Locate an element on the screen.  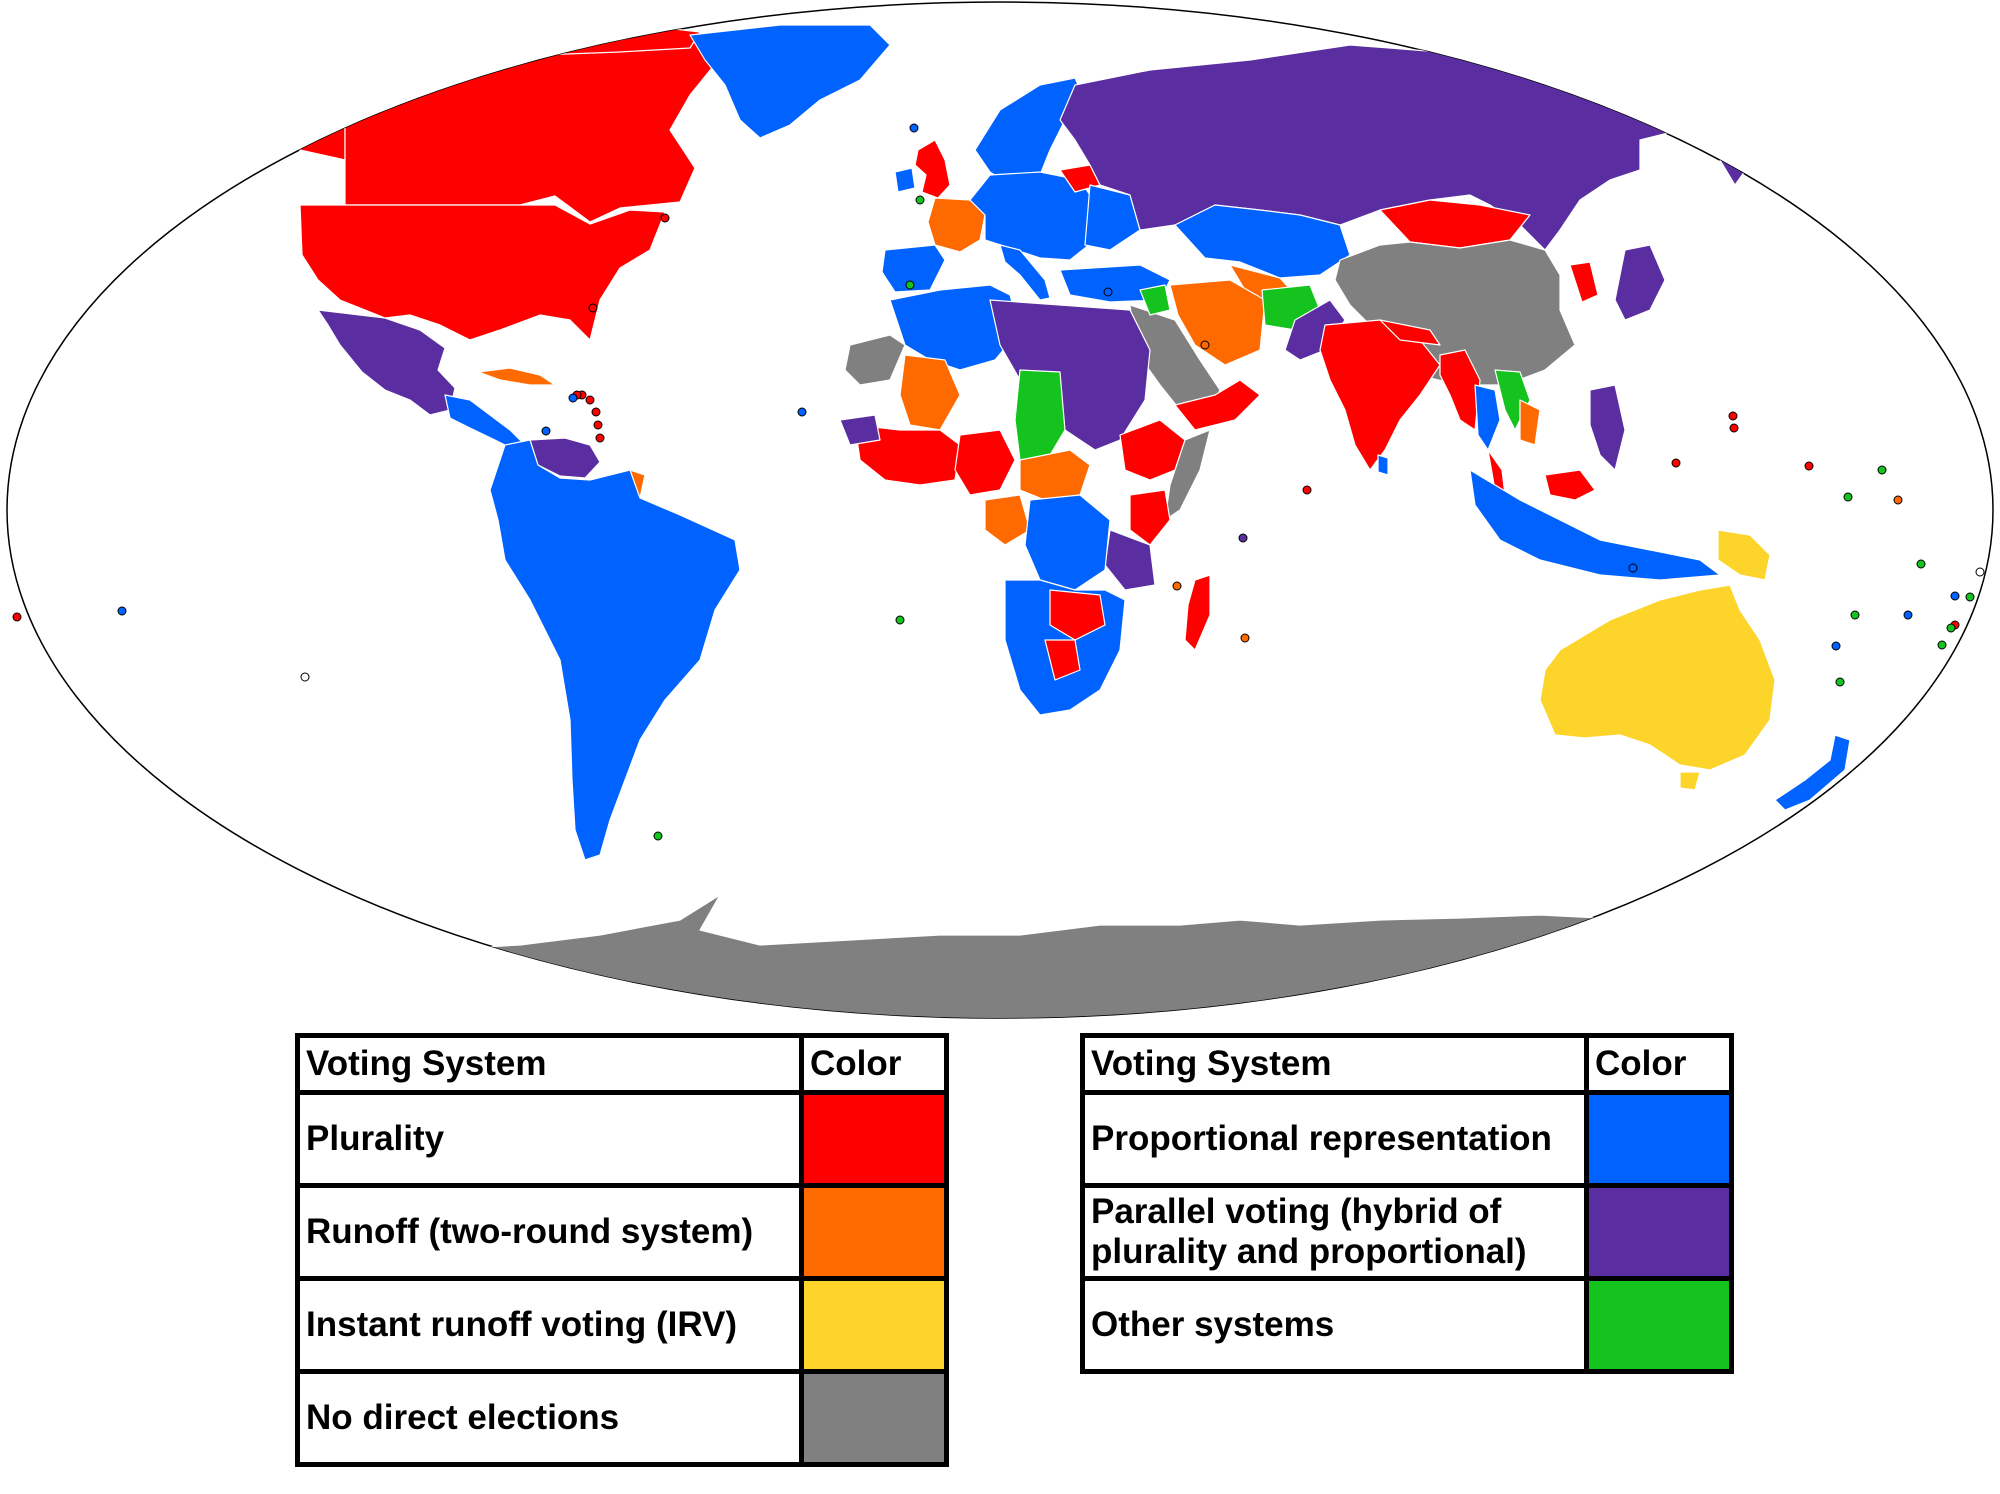
new-zealand is located at coordinates (1812, 772).